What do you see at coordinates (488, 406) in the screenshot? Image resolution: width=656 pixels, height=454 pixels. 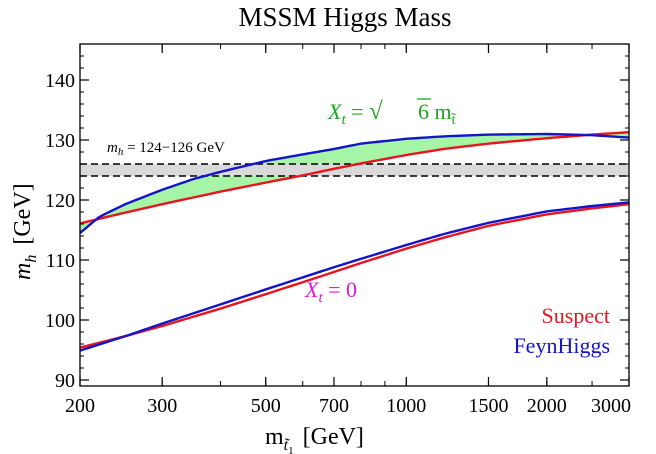 I see `x-tick-label: 1500` at bounding box center [488, 406].